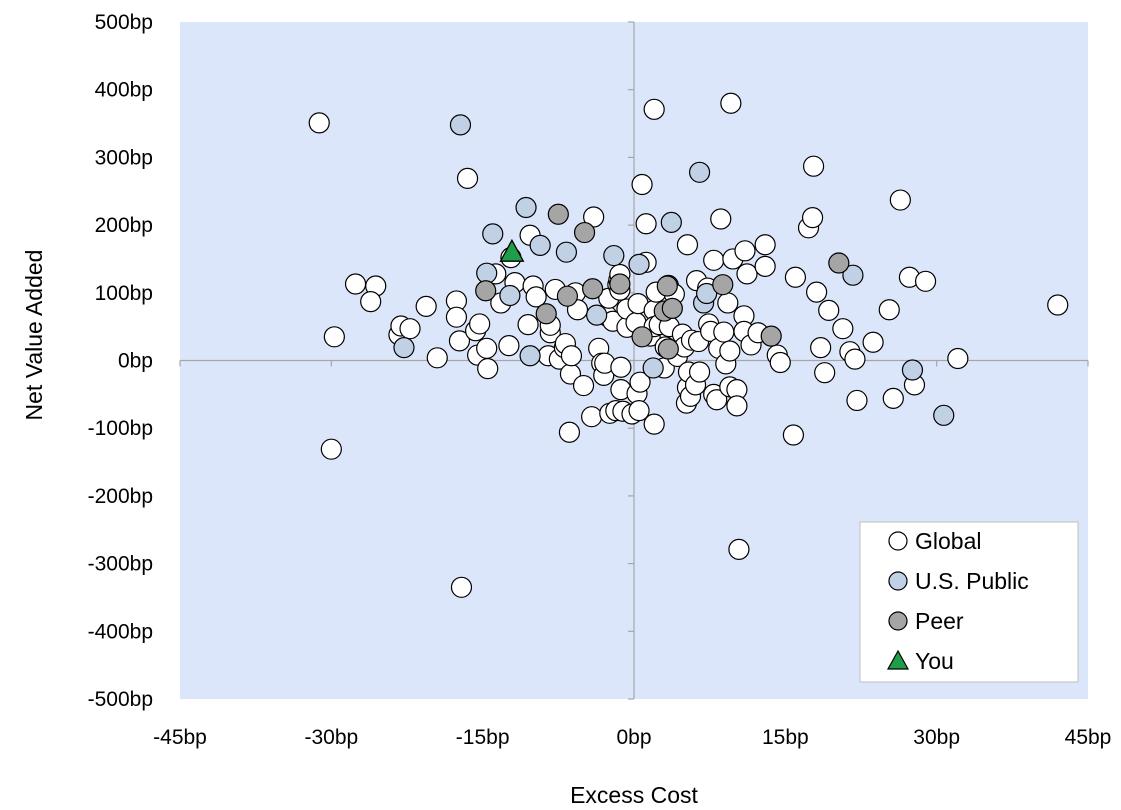  I want to click on legend-marker-you, so click(898, 659).